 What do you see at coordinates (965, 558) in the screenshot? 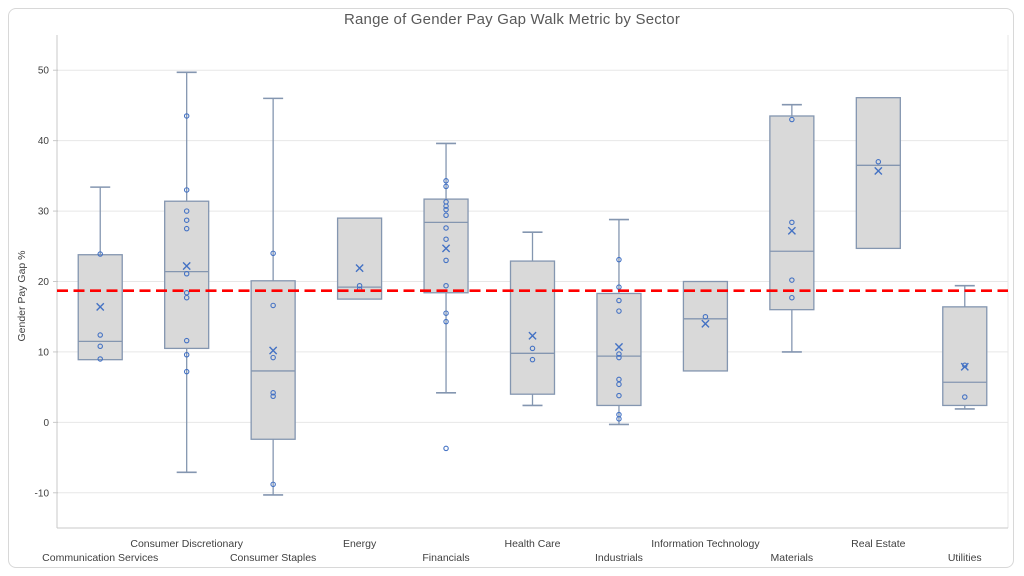
I see `x-axis-label-utilities: Utilities` at bounding box center [965, 558].